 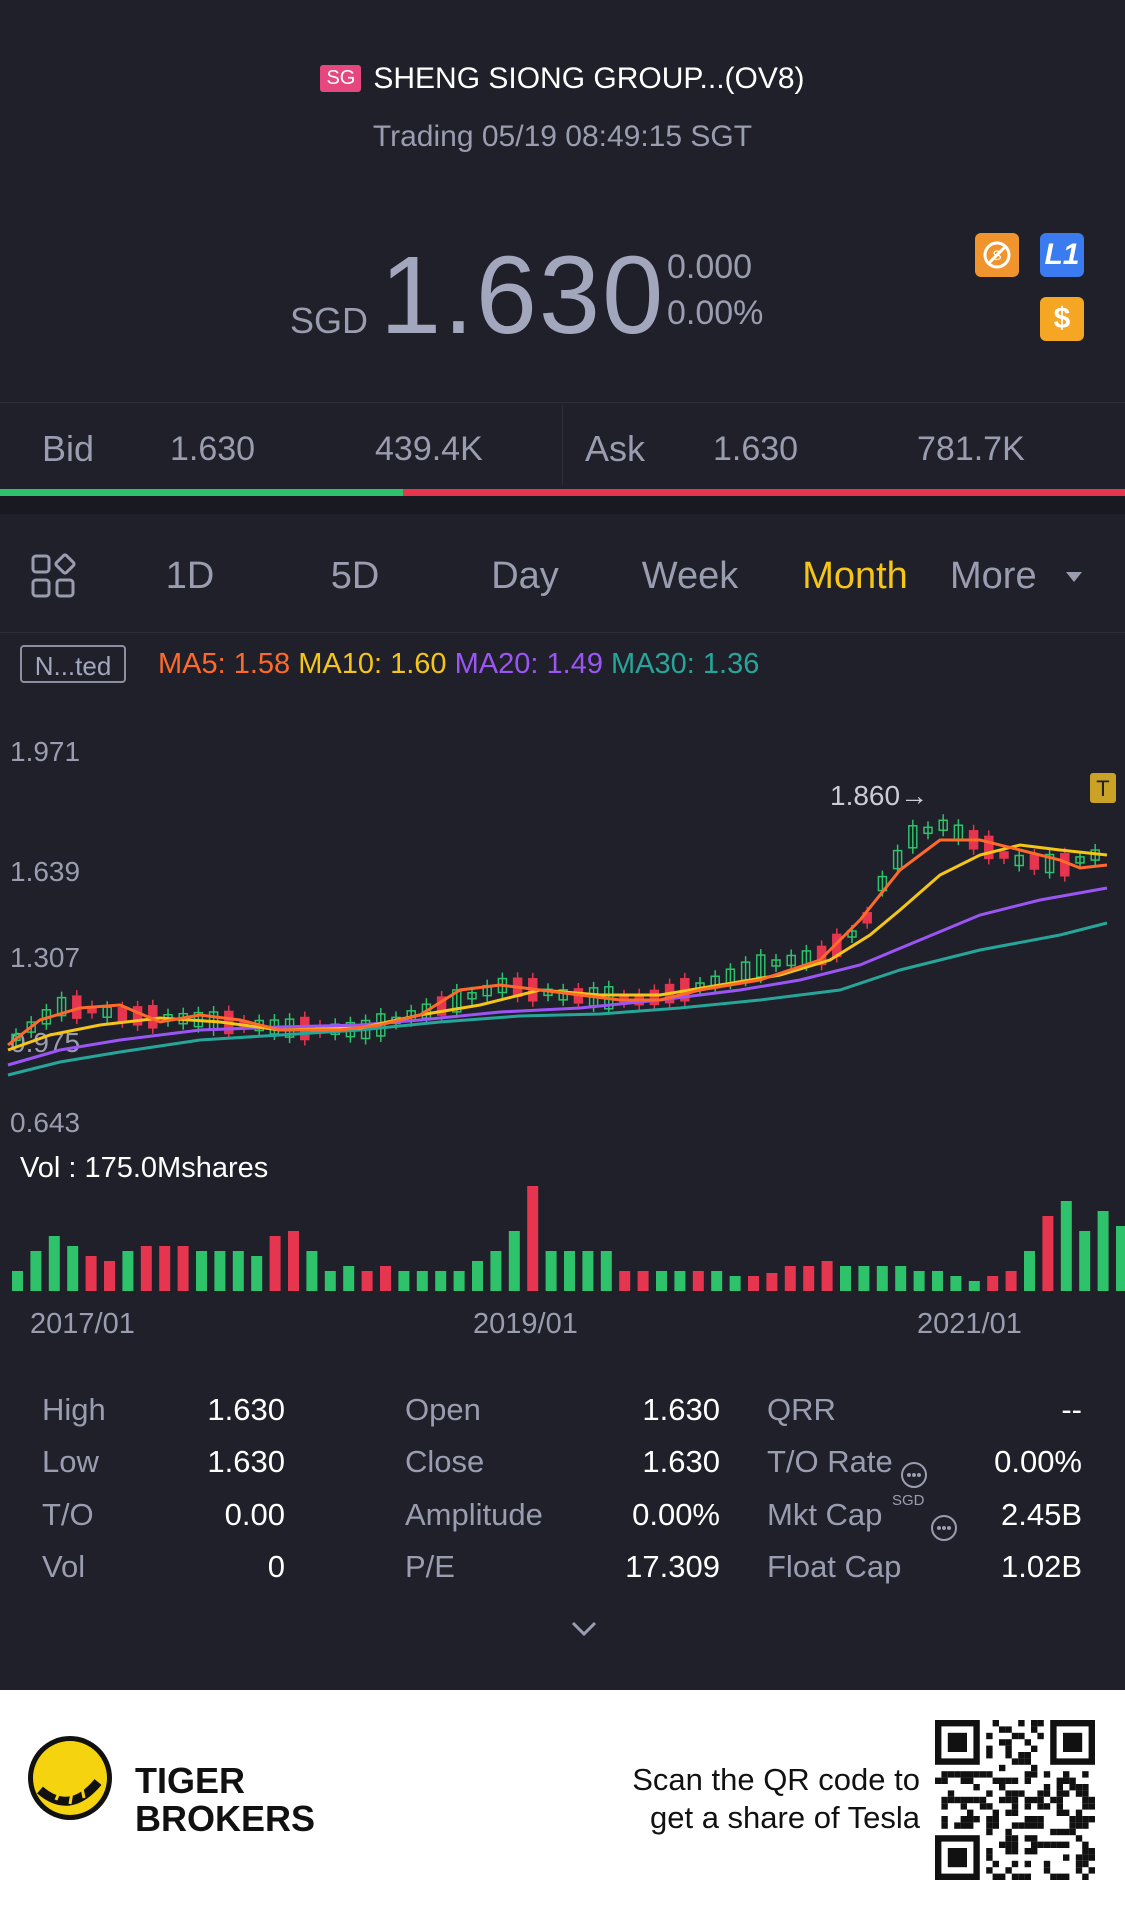 What do you see at coordinates (1015, 1800) in the screenshot?
I see `qr-code` at bounding box center [1015, 1800].